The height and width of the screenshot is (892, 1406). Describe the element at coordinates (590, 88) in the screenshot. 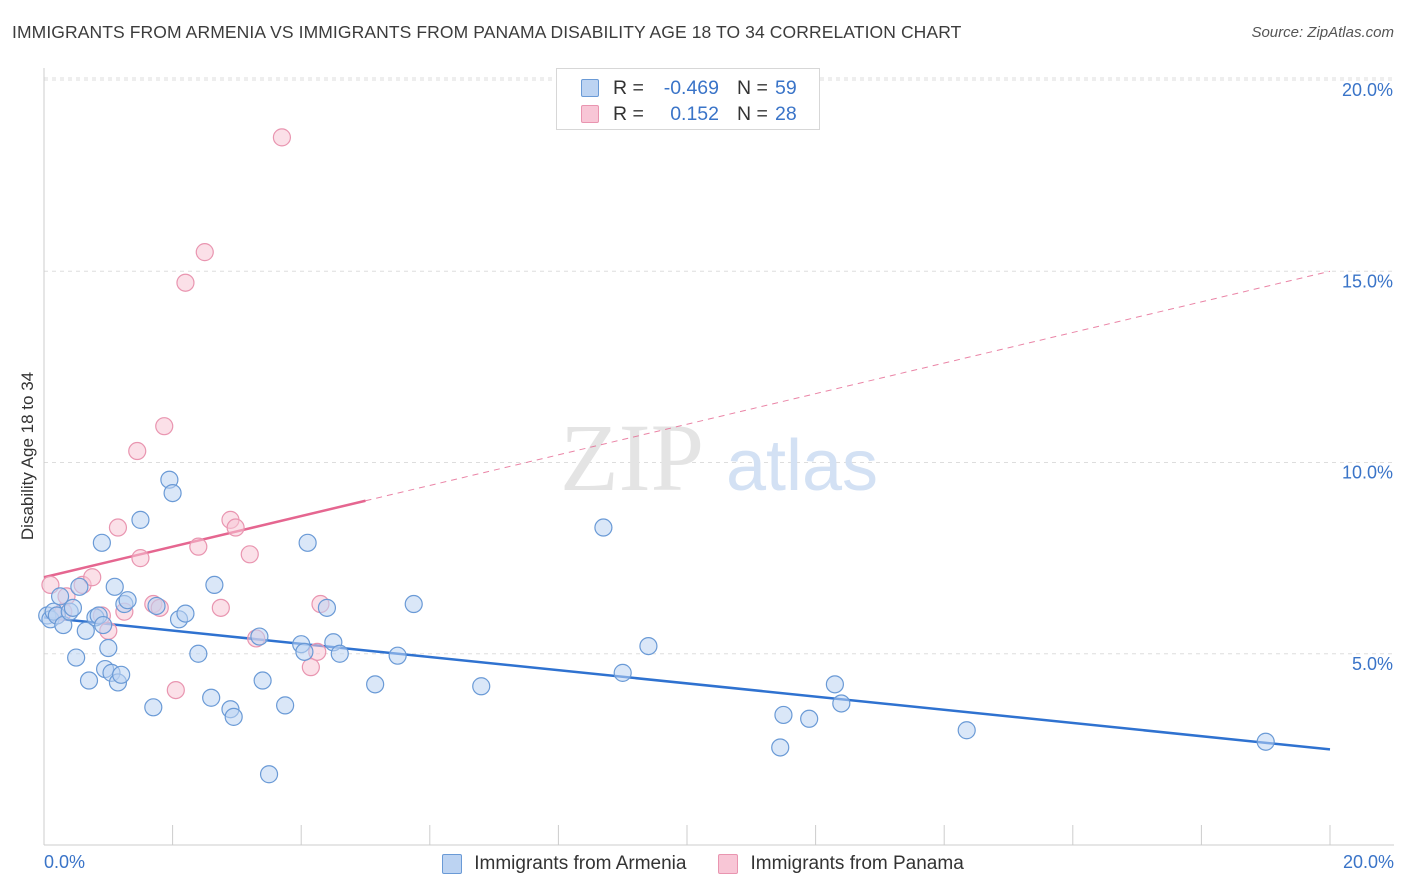

I see `armenia-swatch` at that location.